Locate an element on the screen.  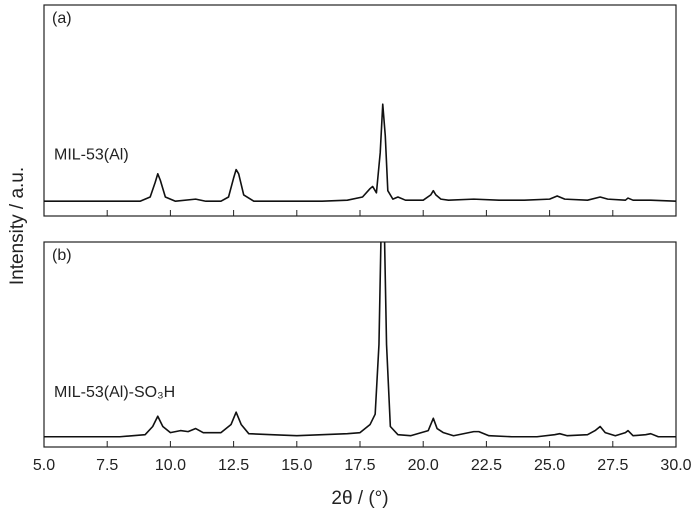
x-tick-label: 12.5 is located at coordinates (233, 465).